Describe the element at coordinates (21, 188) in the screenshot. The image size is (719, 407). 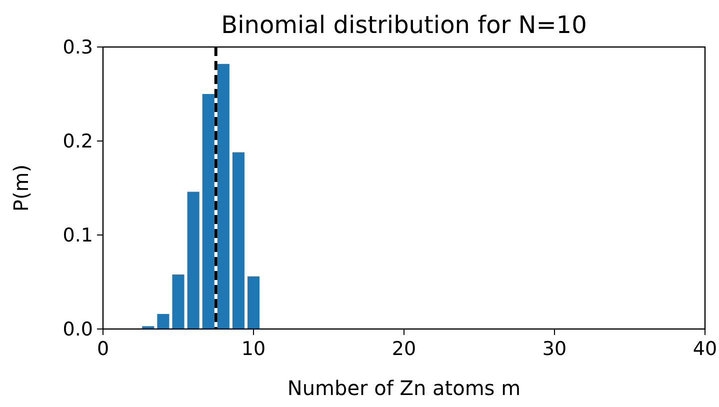
I see `y-axis-title: P(m)` at that location.